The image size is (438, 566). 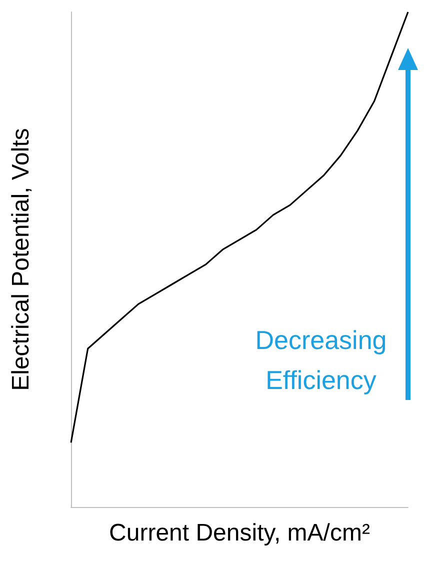 What do you see at coordinates (321, 360) in the screenshot?
I see `annotation: Decreasing Efficiency` at bounding box center [321, 360].